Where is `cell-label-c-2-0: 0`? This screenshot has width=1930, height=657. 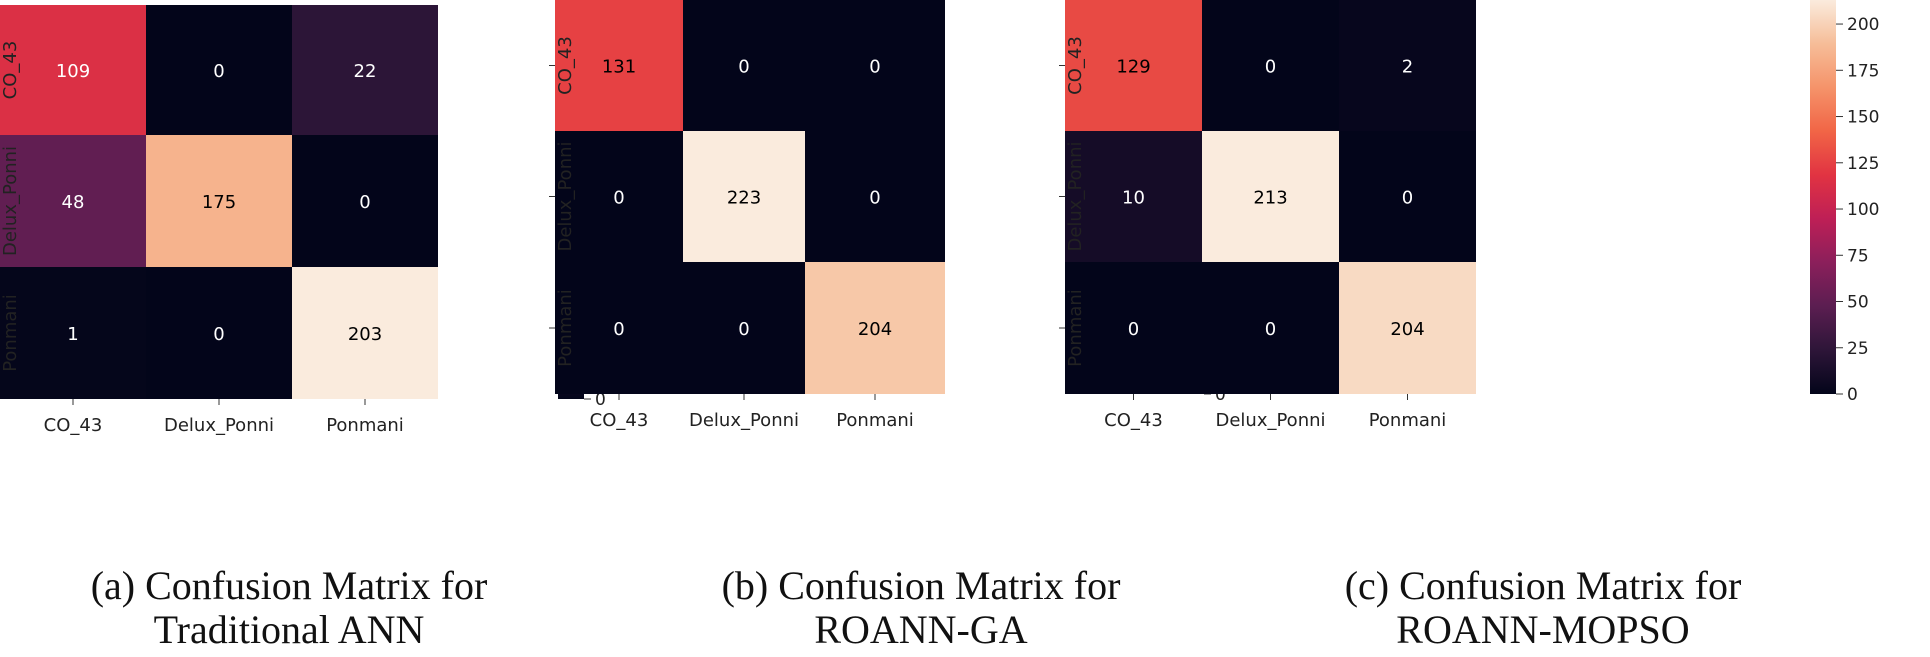 cell-label-c-2-0: 0 is located at coordinates (1133, 329).